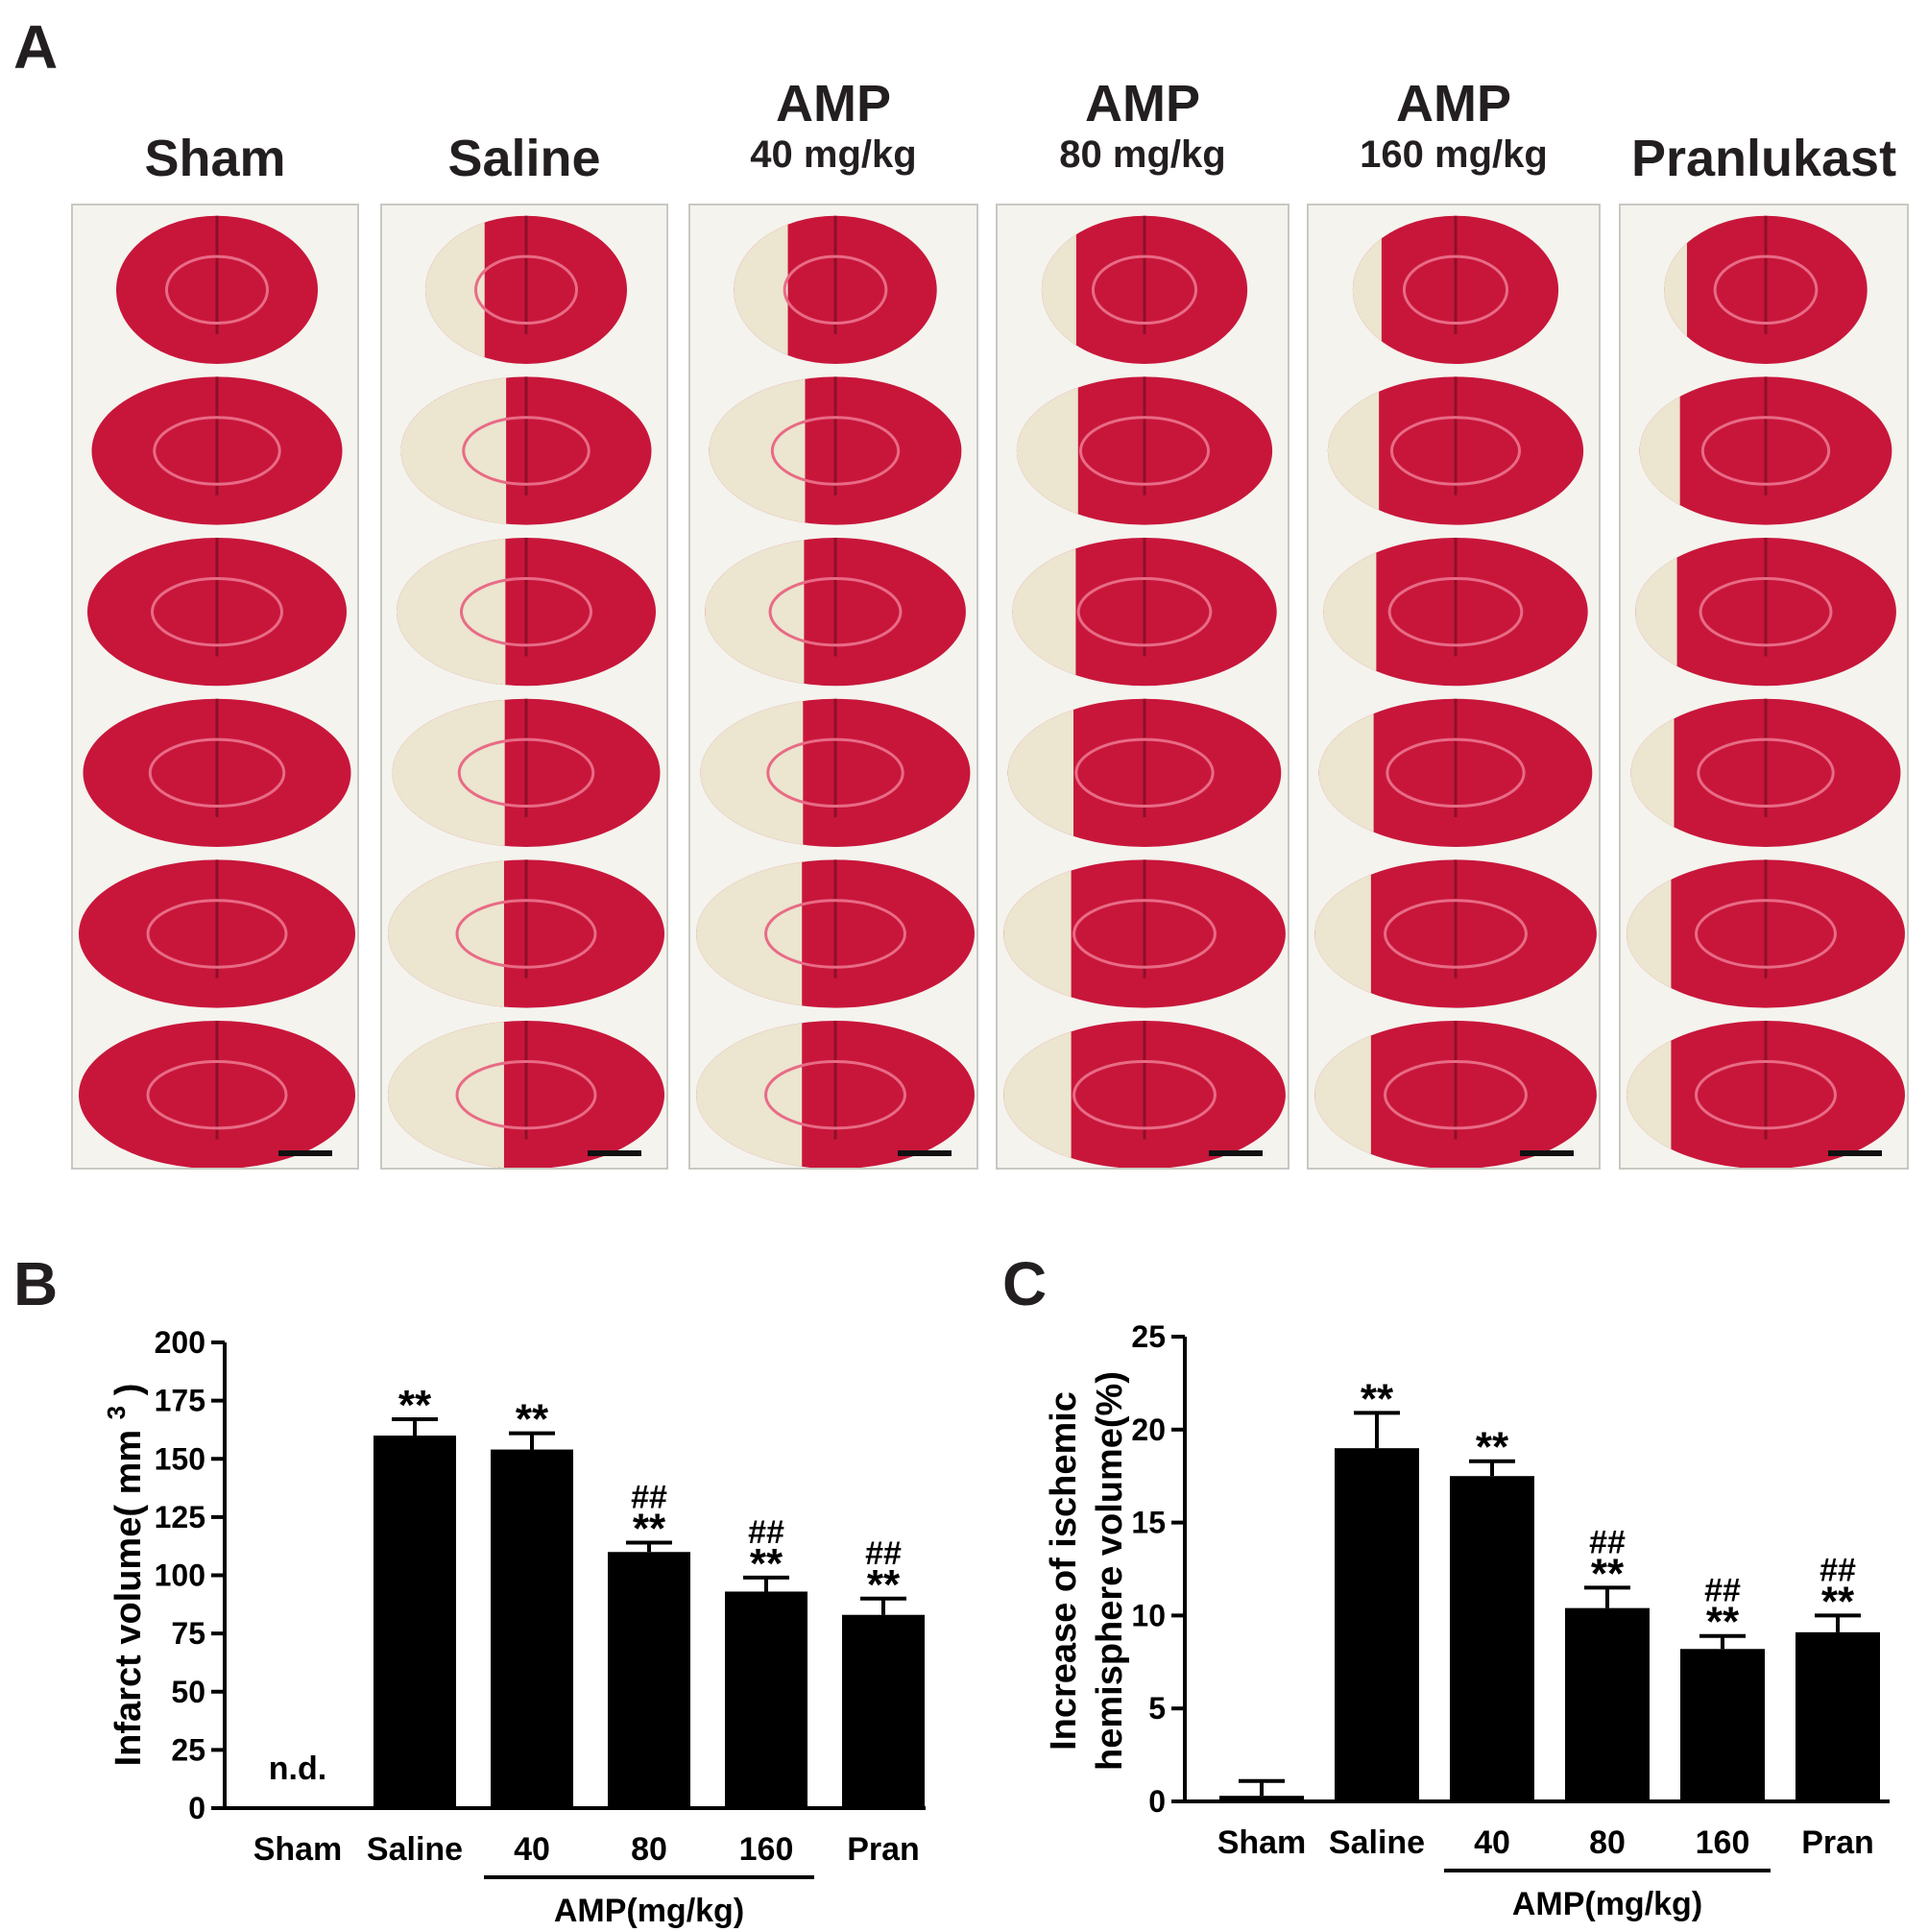  I want to click on group-title-line1: Sham, so click(215, 158).